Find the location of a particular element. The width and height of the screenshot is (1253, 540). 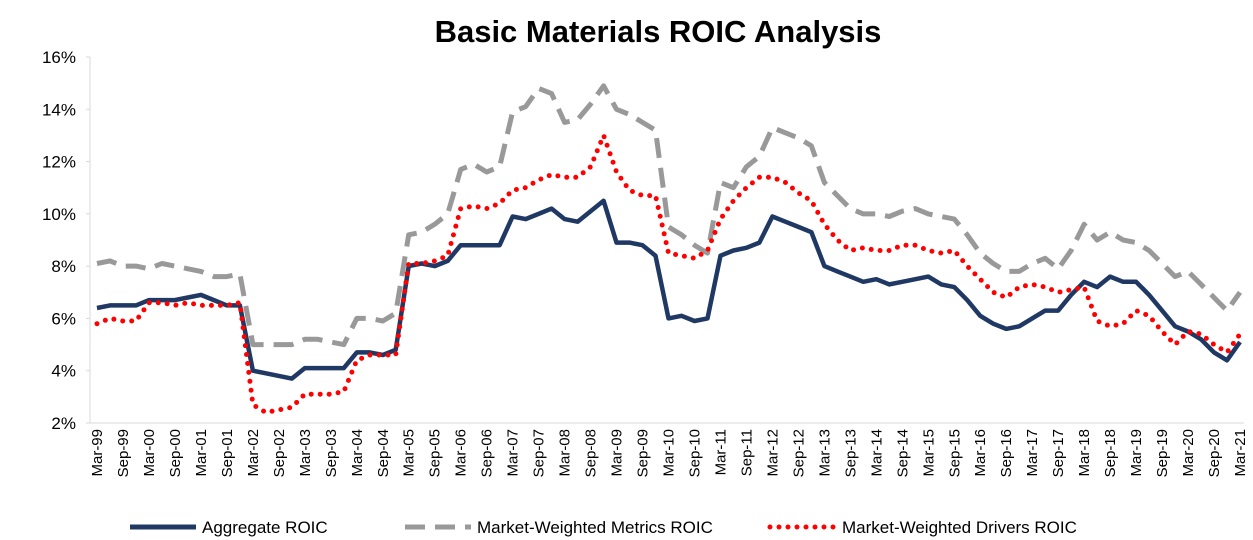

y-tick-label: 16% is located at coordinates (59, 57).